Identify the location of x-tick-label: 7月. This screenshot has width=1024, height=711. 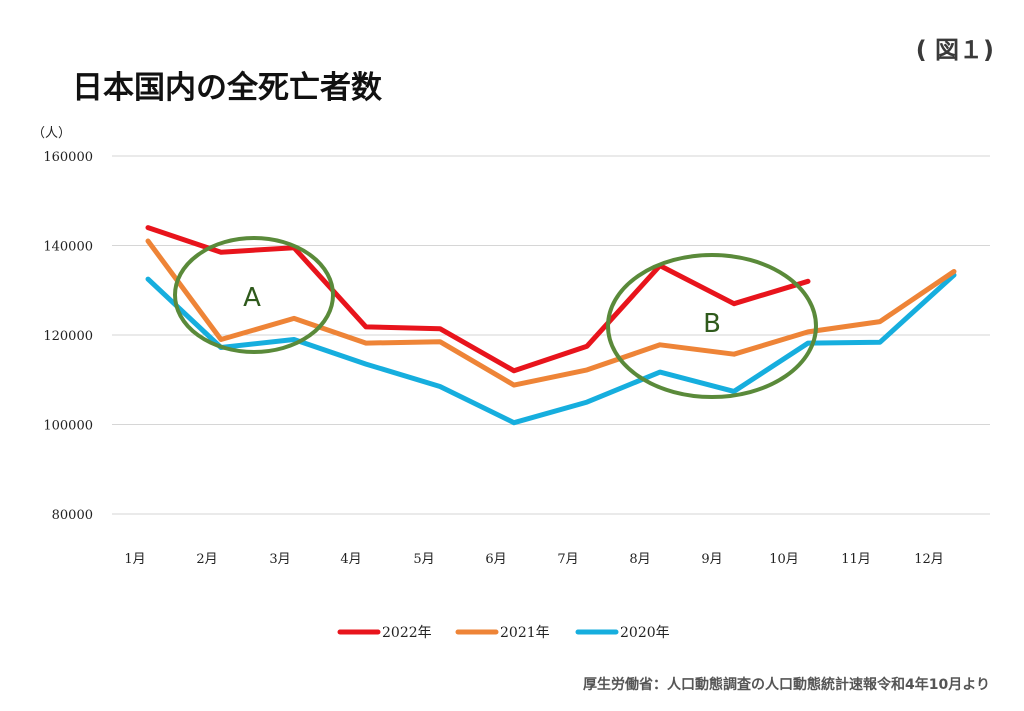
(567, 559).